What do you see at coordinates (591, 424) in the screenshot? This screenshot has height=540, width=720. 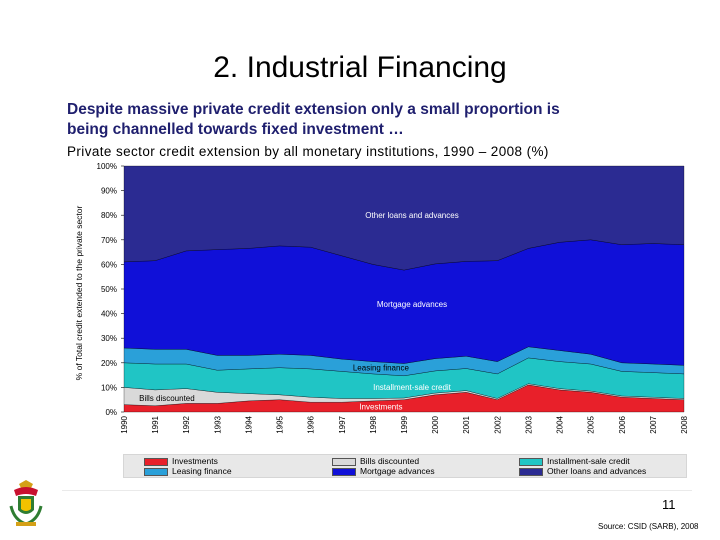 I see `x-tick-label: 2005` at bounding box center [591, 424].